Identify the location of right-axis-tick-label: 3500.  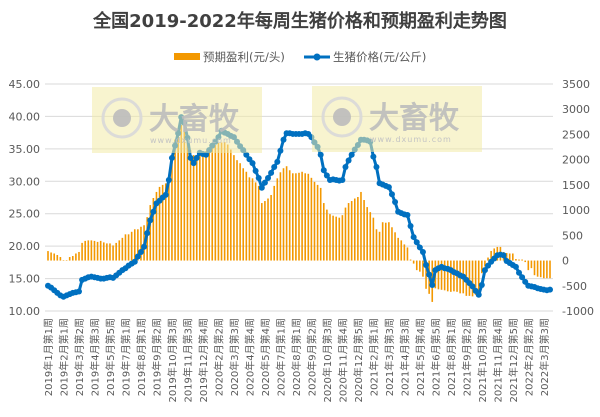
(576, 84).